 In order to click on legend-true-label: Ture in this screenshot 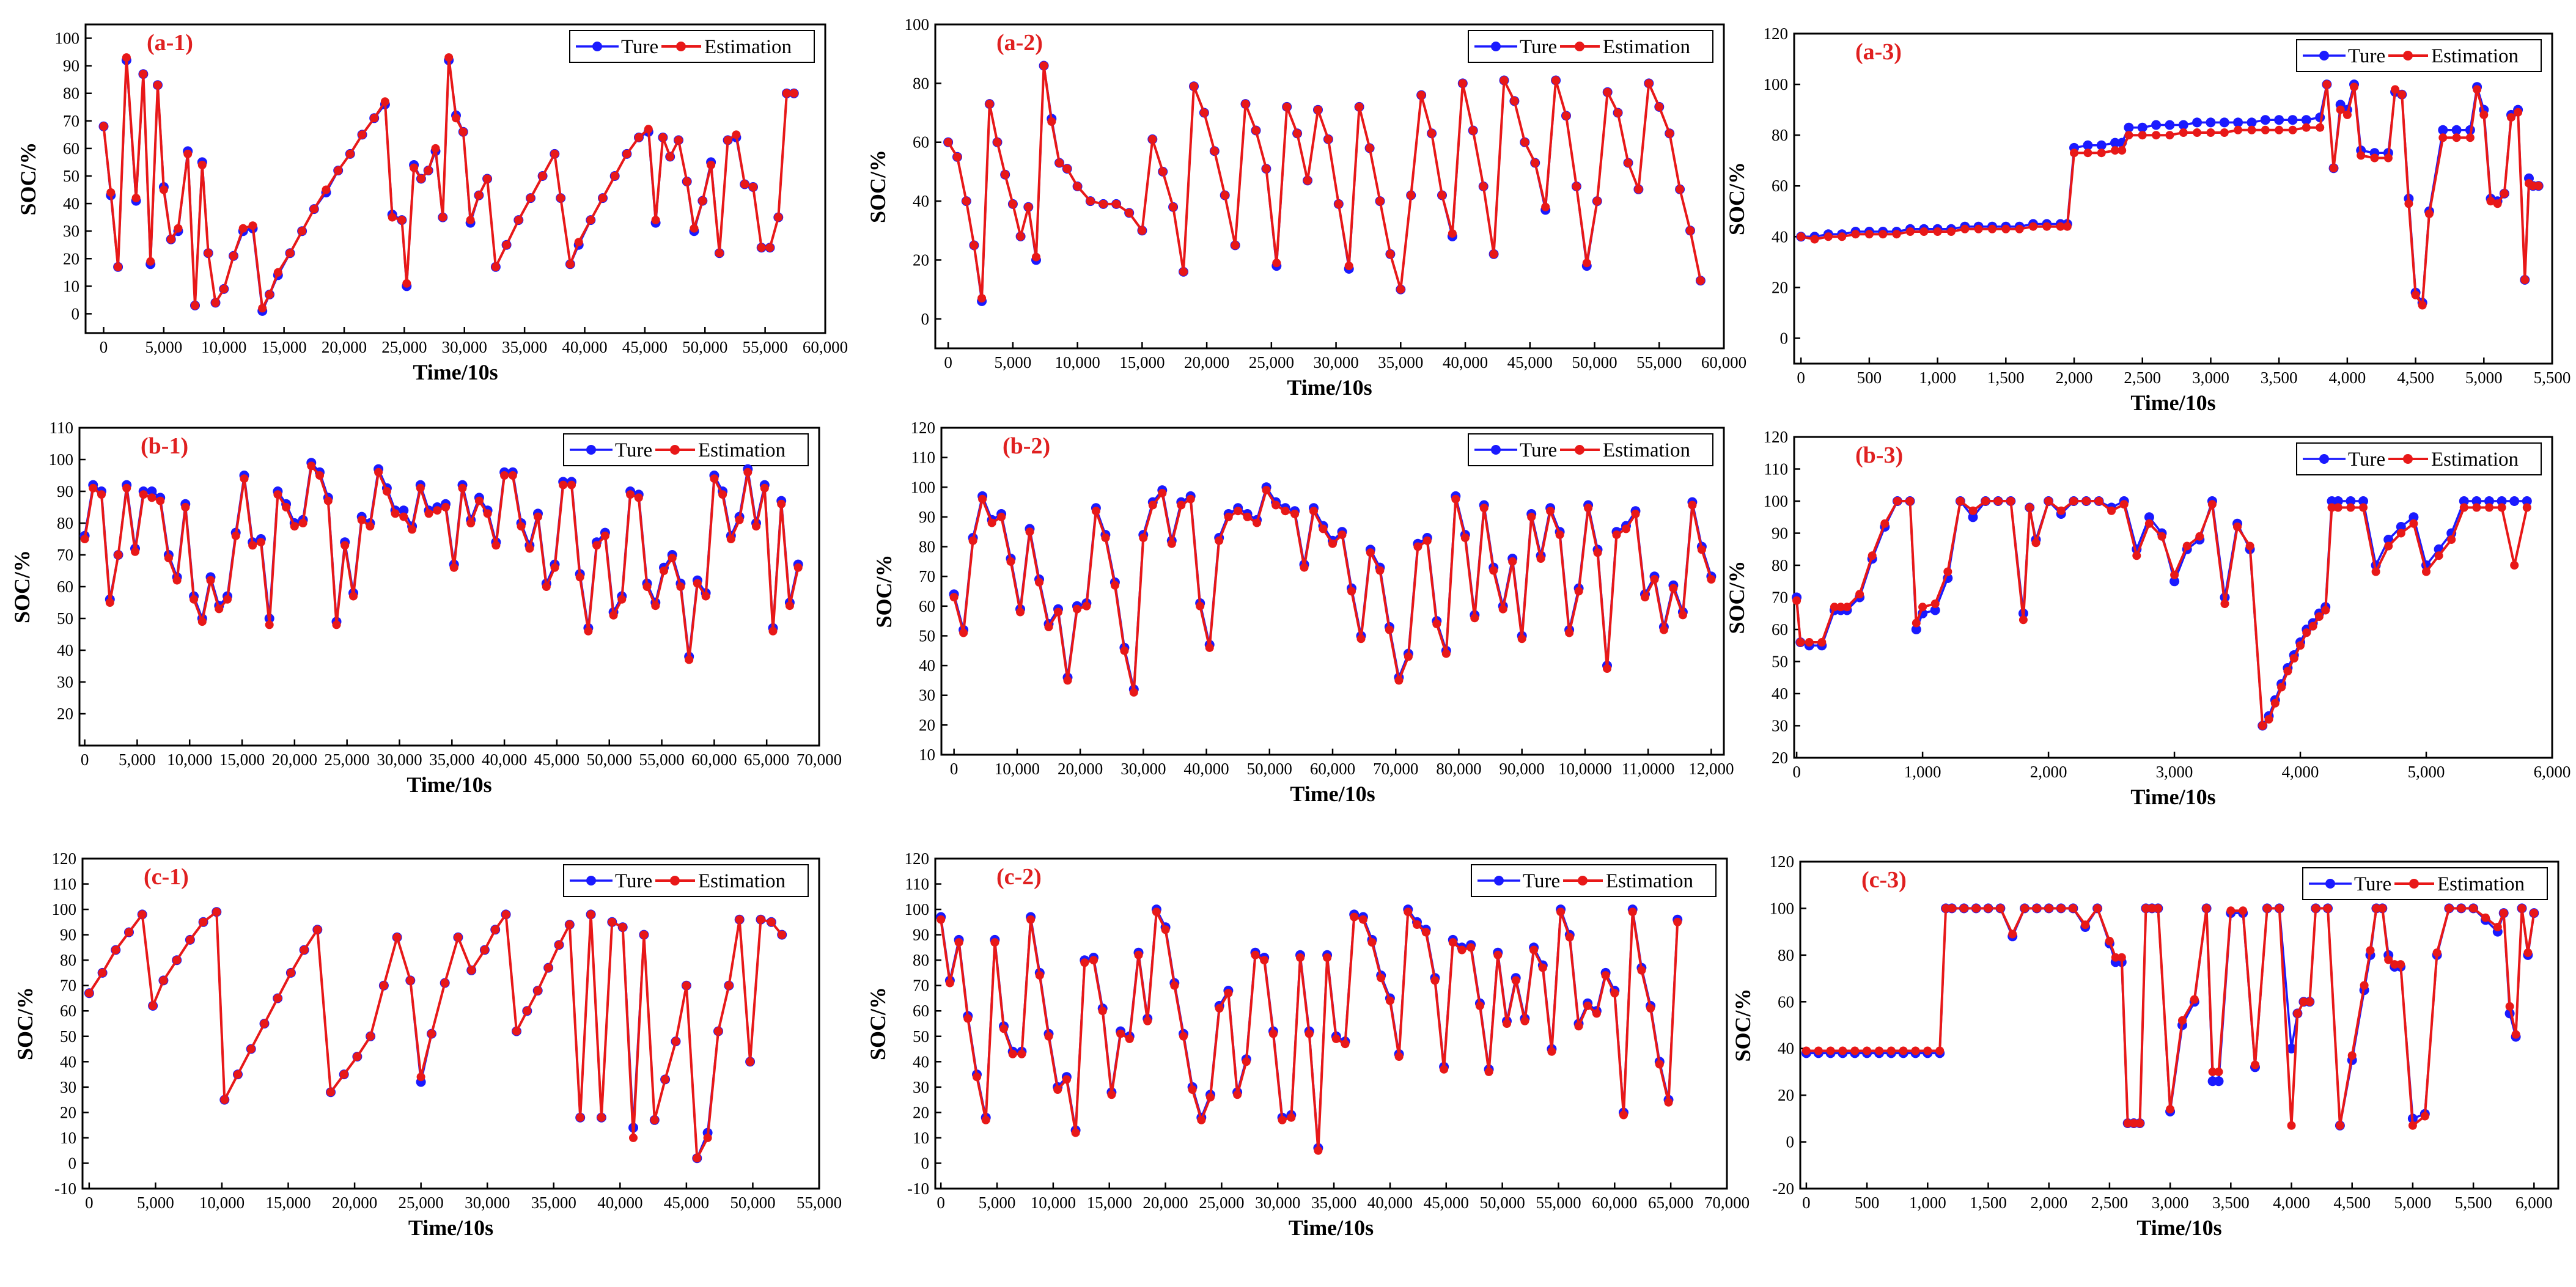, I will do `click(1542, 881)`.